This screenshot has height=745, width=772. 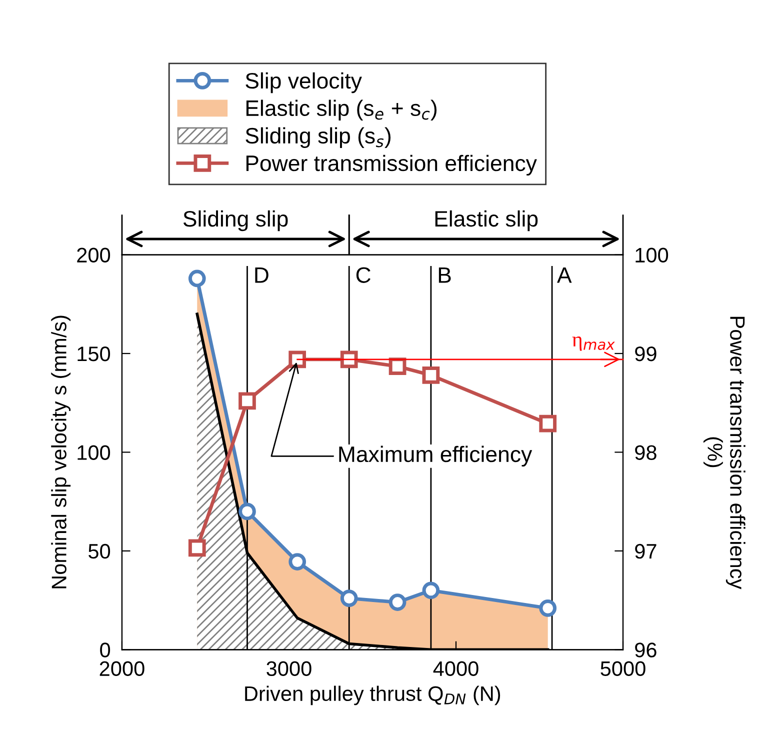 What do you see at coordinates (645, 452) in the screenshot?
I see `y2-tick-label: 98` at bounding box center [645, 452].